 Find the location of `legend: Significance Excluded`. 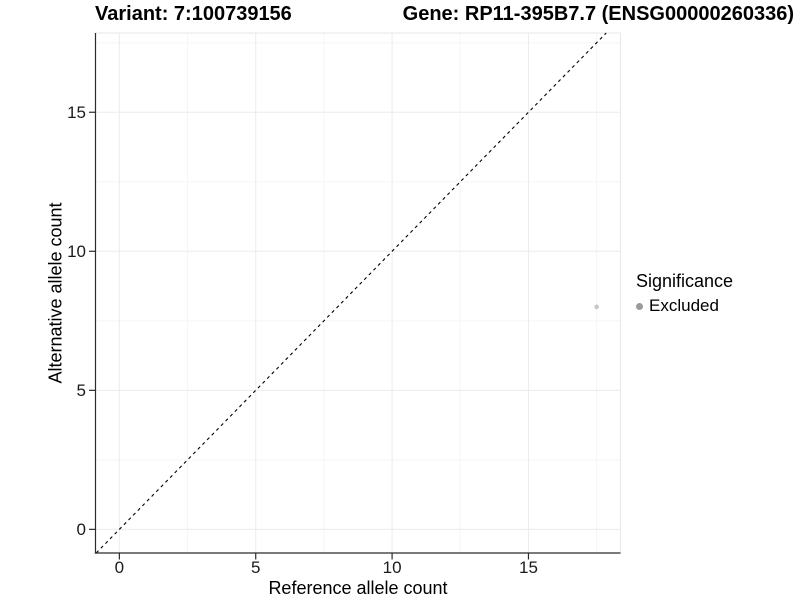

legend: Significance Excluded is located at coordinates (684, 293).